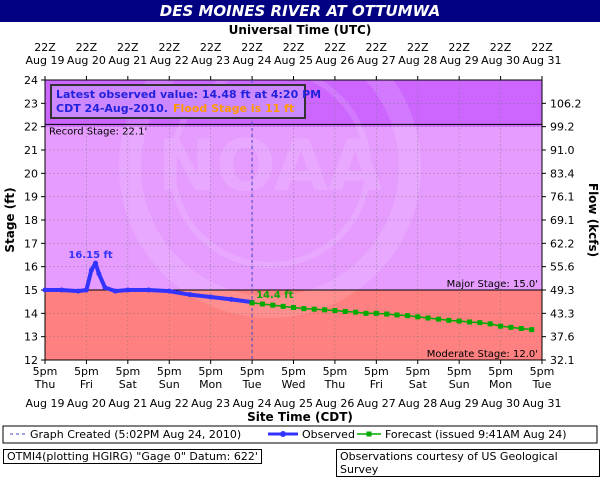 This screenshot has width=600, height=477. I want to click on y-tick-label: 23, so click(31, 103).